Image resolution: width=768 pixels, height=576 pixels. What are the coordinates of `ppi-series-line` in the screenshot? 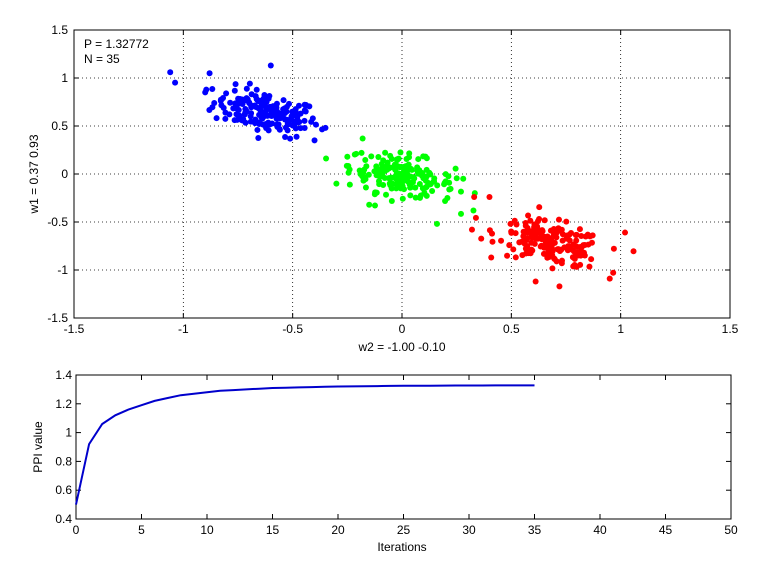 It's located at (305, 444).